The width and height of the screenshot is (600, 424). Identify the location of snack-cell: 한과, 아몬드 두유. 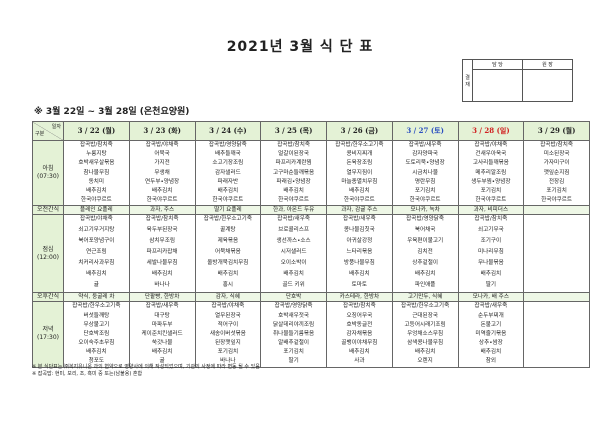
(293, 210).